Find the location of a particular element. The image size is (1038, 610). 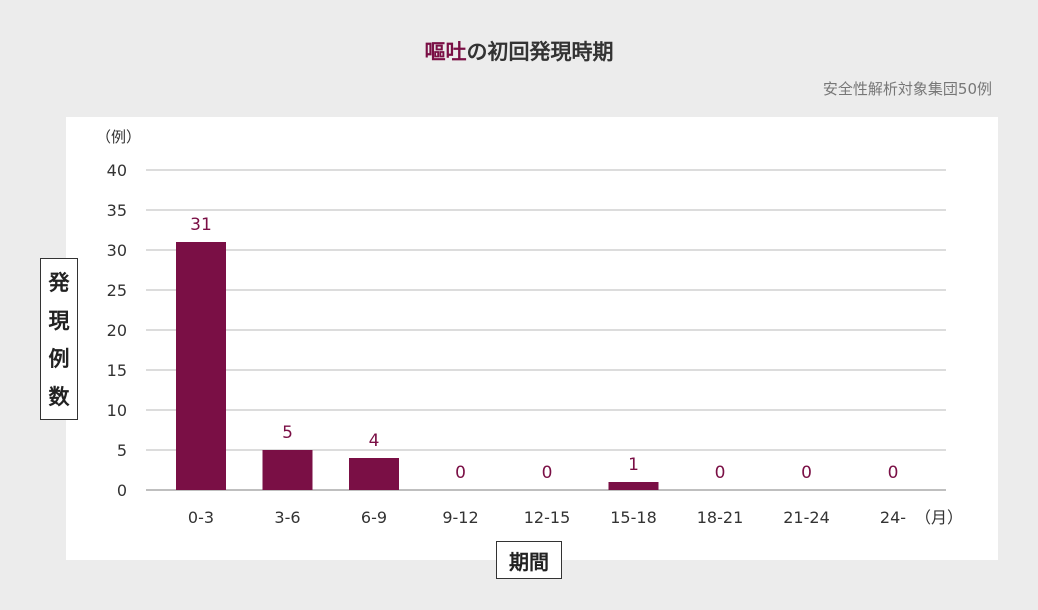

chart-title-accent: 嘔吐 is located at coordinates (445, 52).